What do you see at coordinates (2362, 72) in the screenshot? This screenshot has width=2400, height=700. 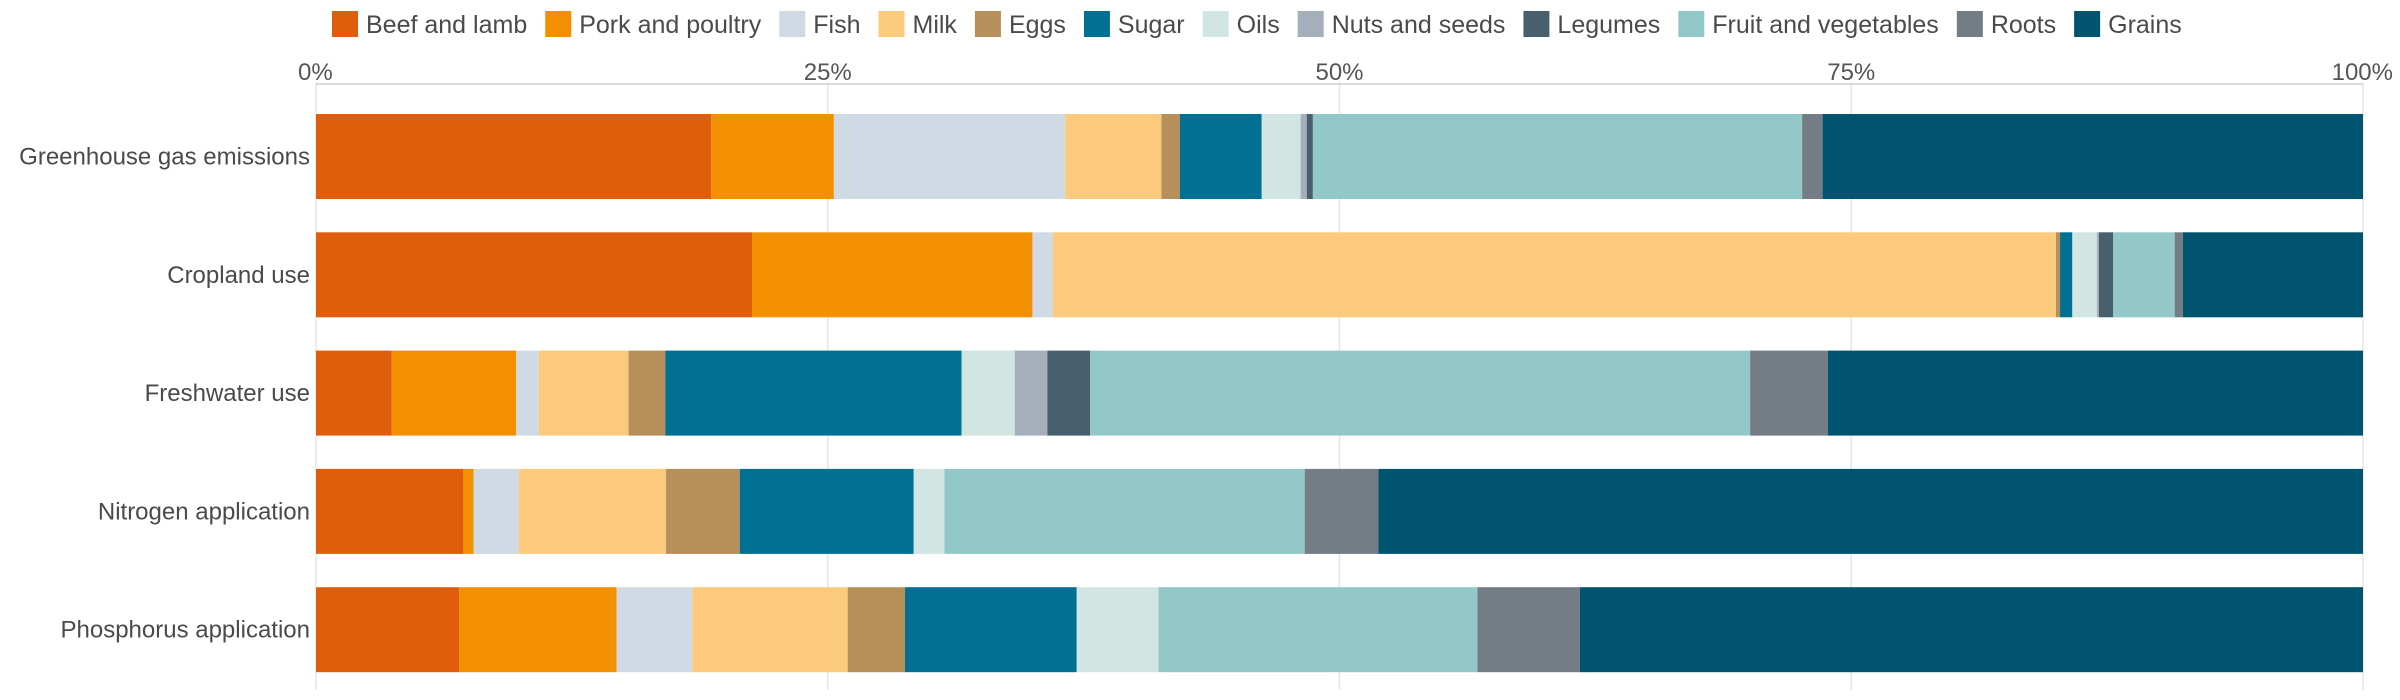 I see `x-tick-label: 100%` at bounding box center [2362, 72].